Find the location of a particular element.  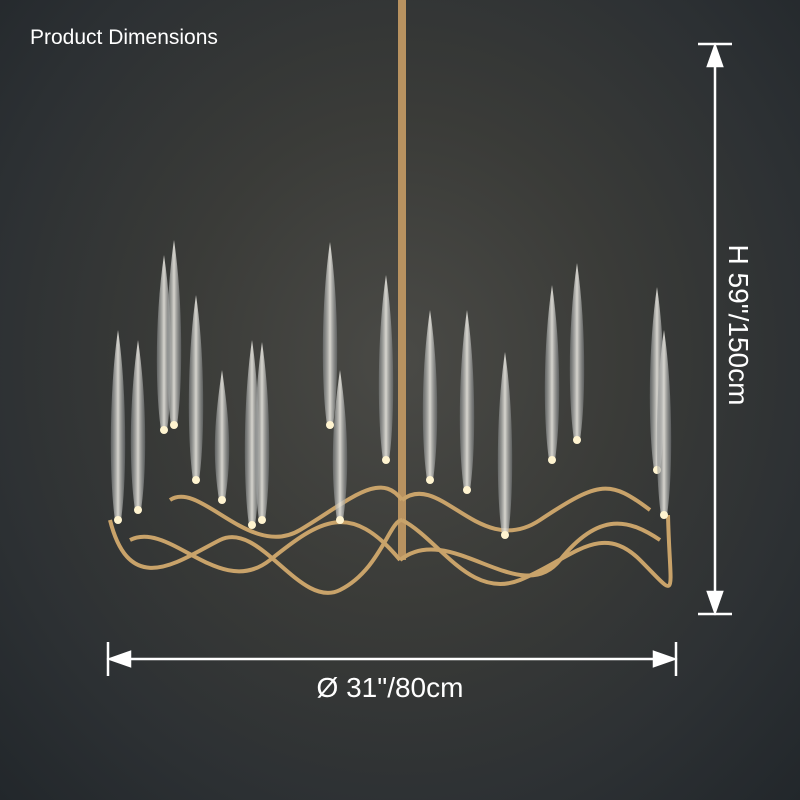

height-dimension-label: H 59"/150cm is located at coordinates (738, 325).